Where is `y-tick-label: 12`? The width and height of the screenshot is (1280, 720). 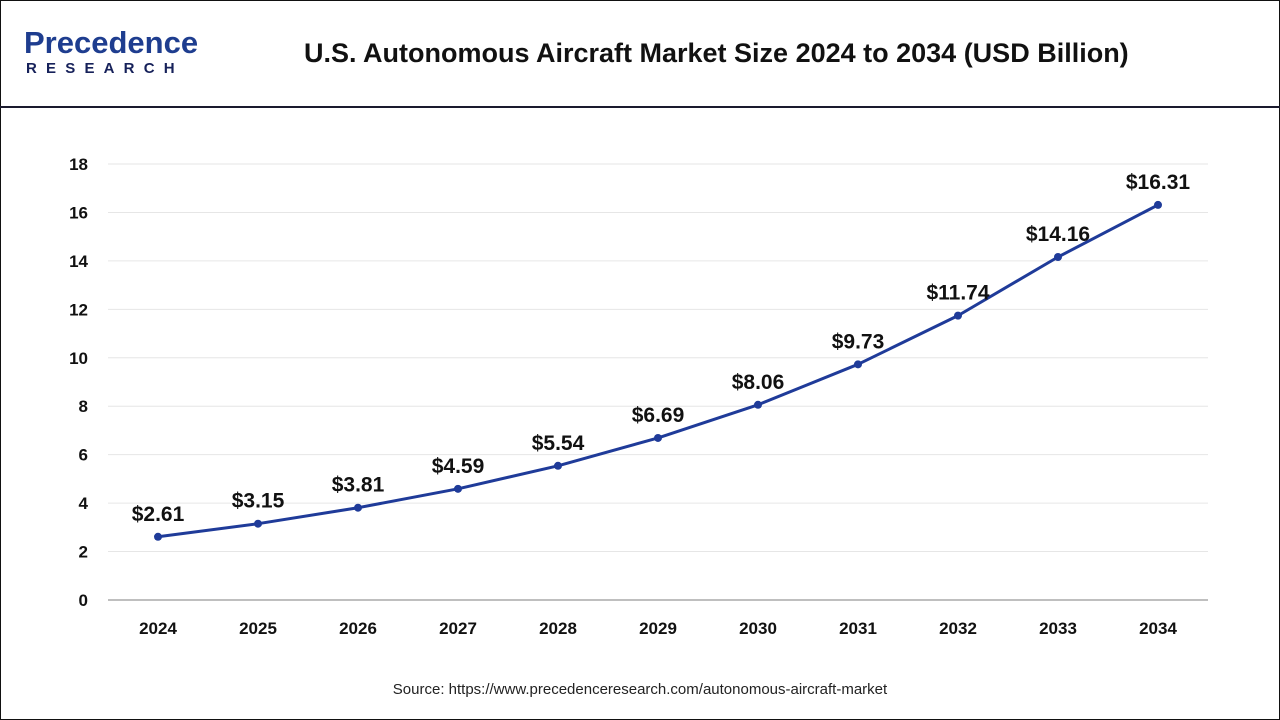 y-tick-label: 12 is located at coordinates (78, 309).